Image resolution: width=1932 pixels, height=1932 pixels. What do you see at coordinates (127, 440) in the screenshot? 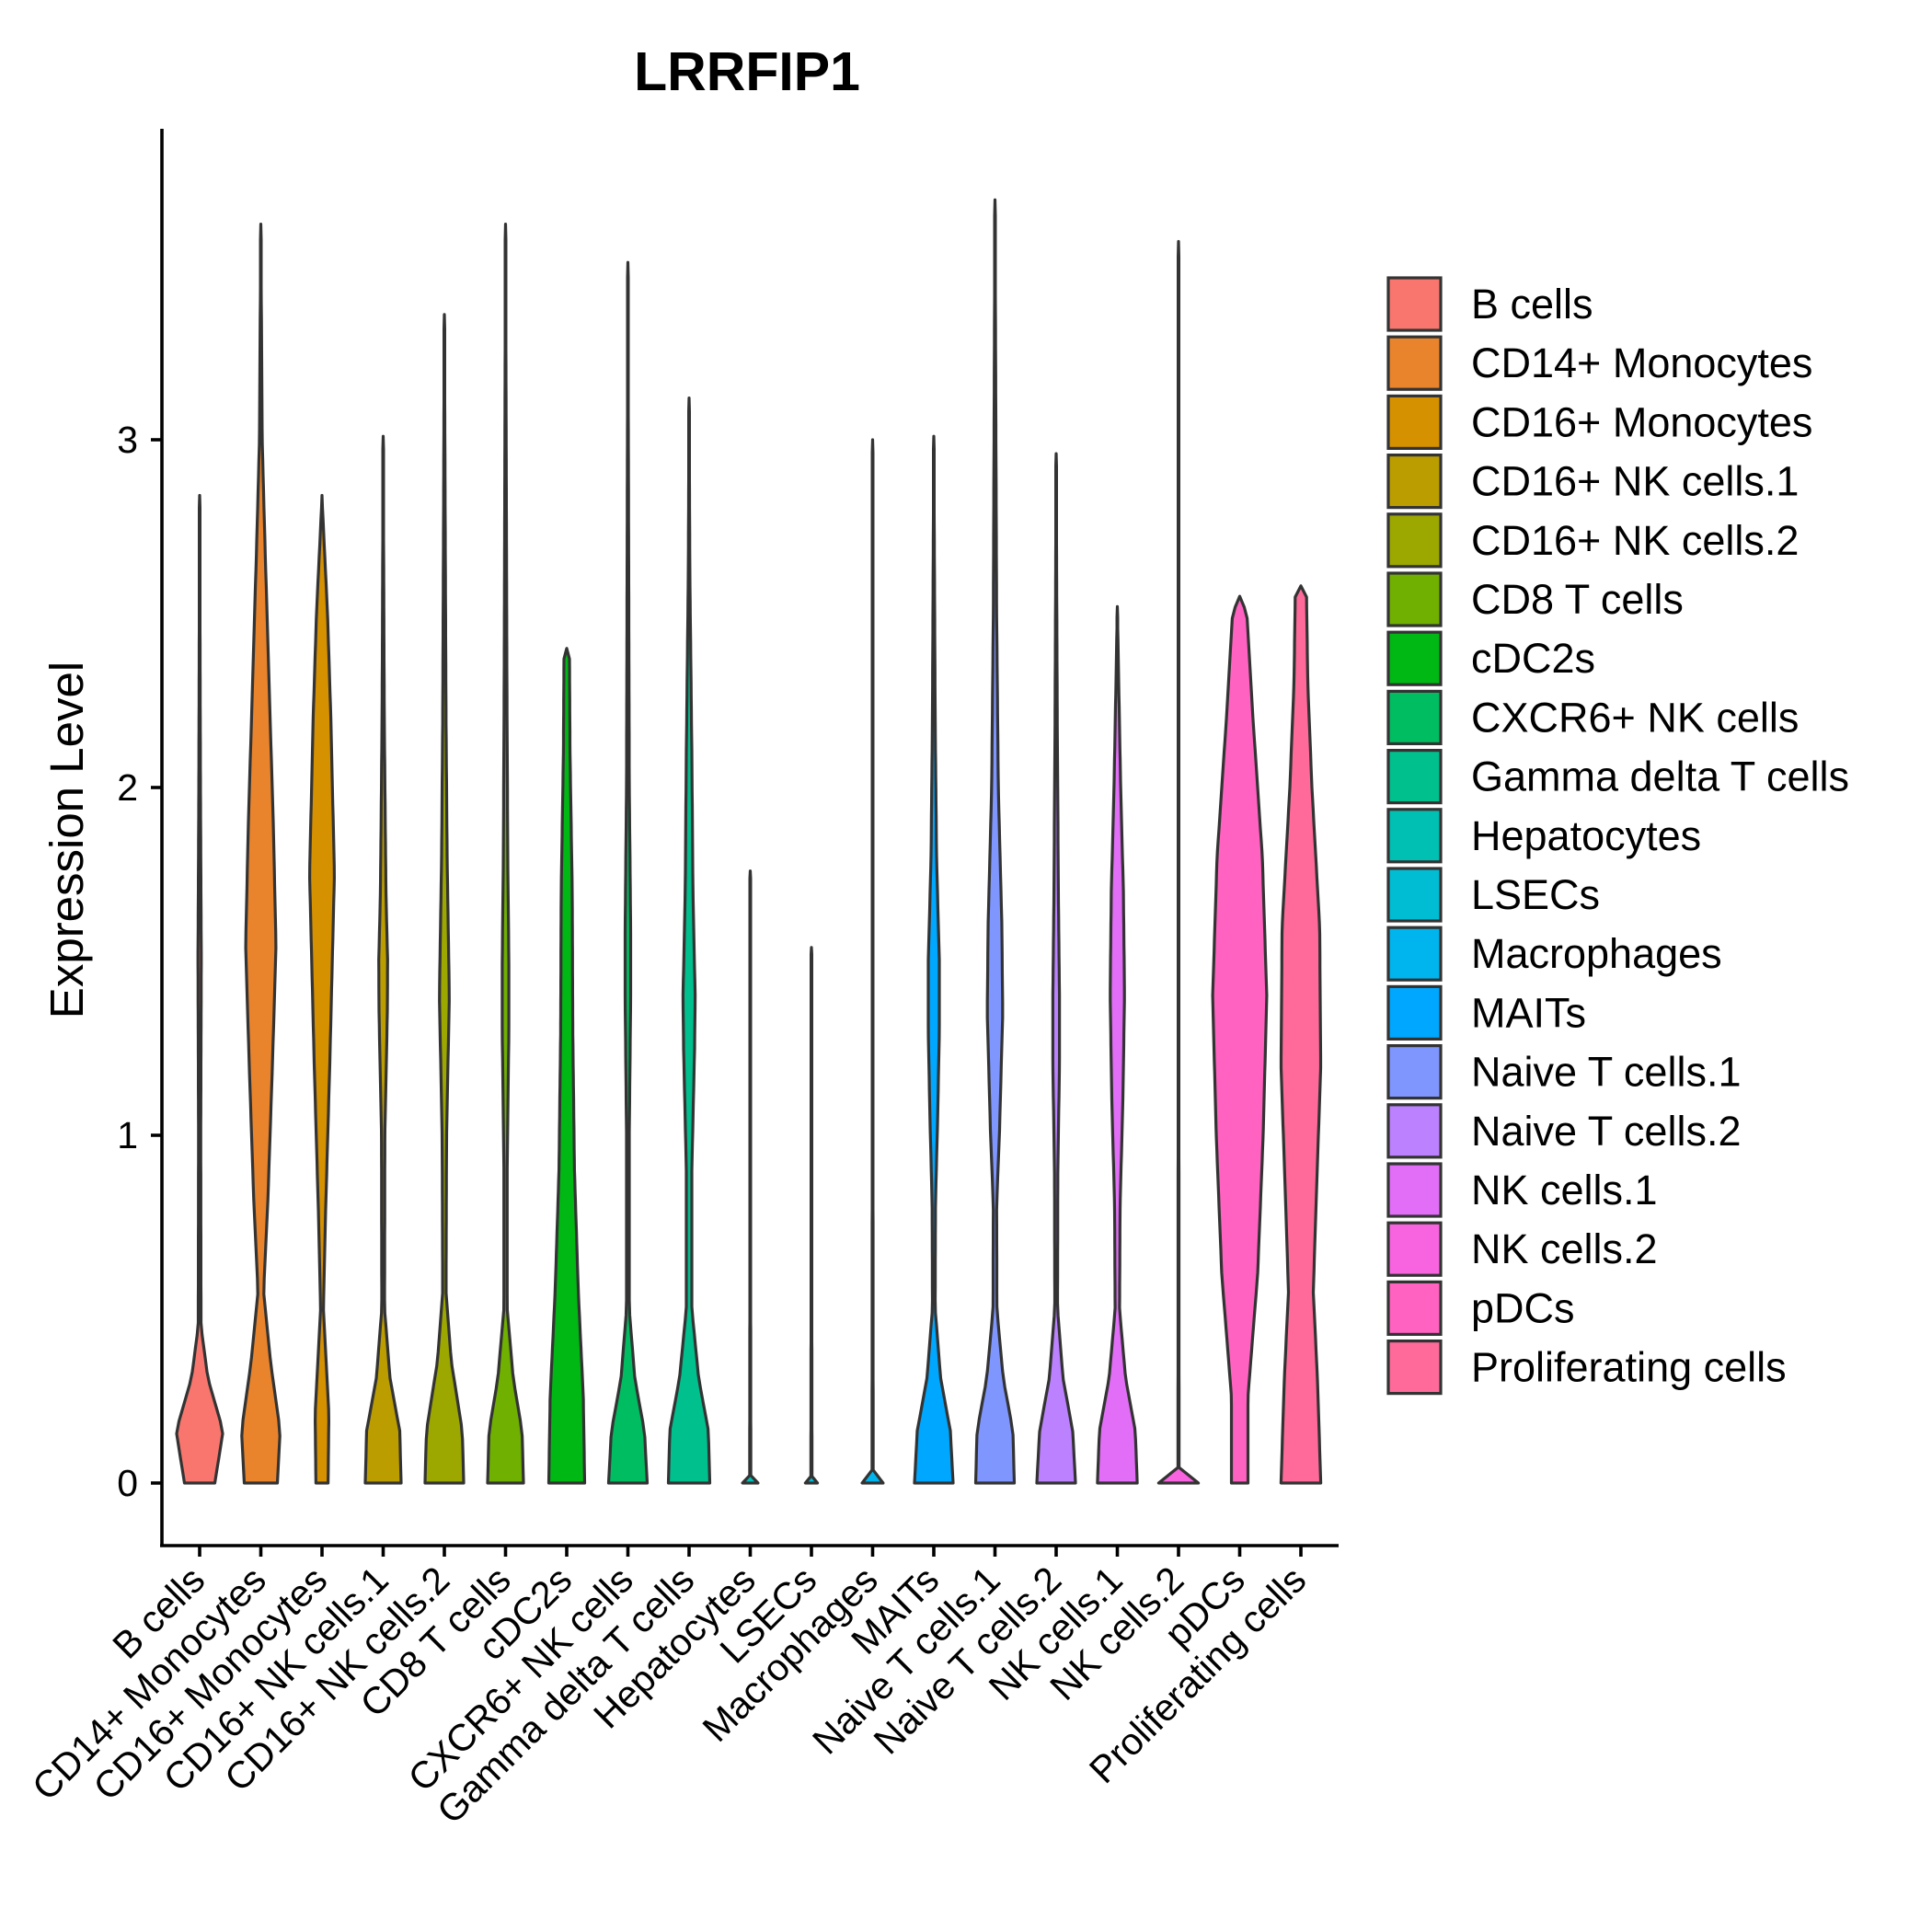
I see `y-tick-label-3: 3` at bounding box center [127, 440].